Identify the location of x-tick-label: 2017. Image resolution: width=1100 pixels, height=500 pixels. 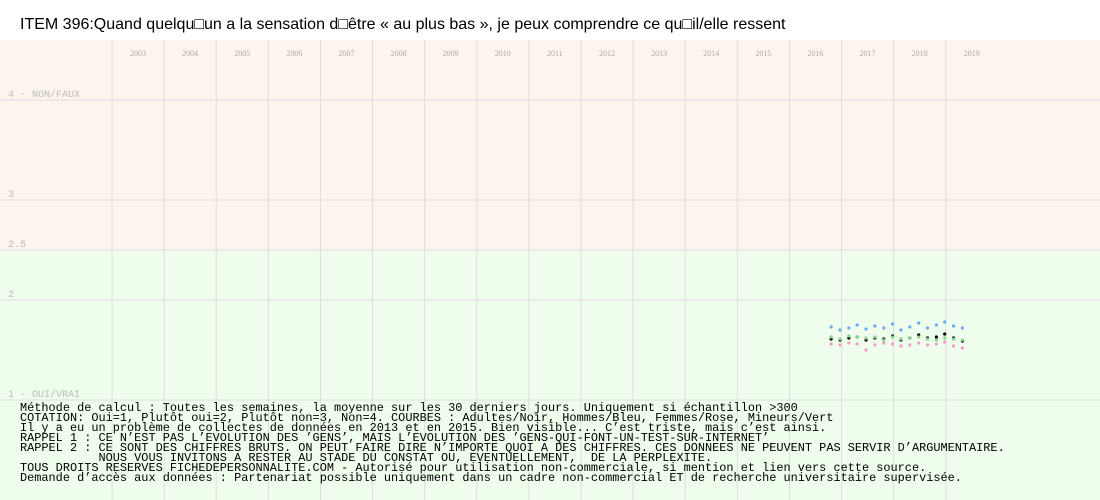
(868, 53).